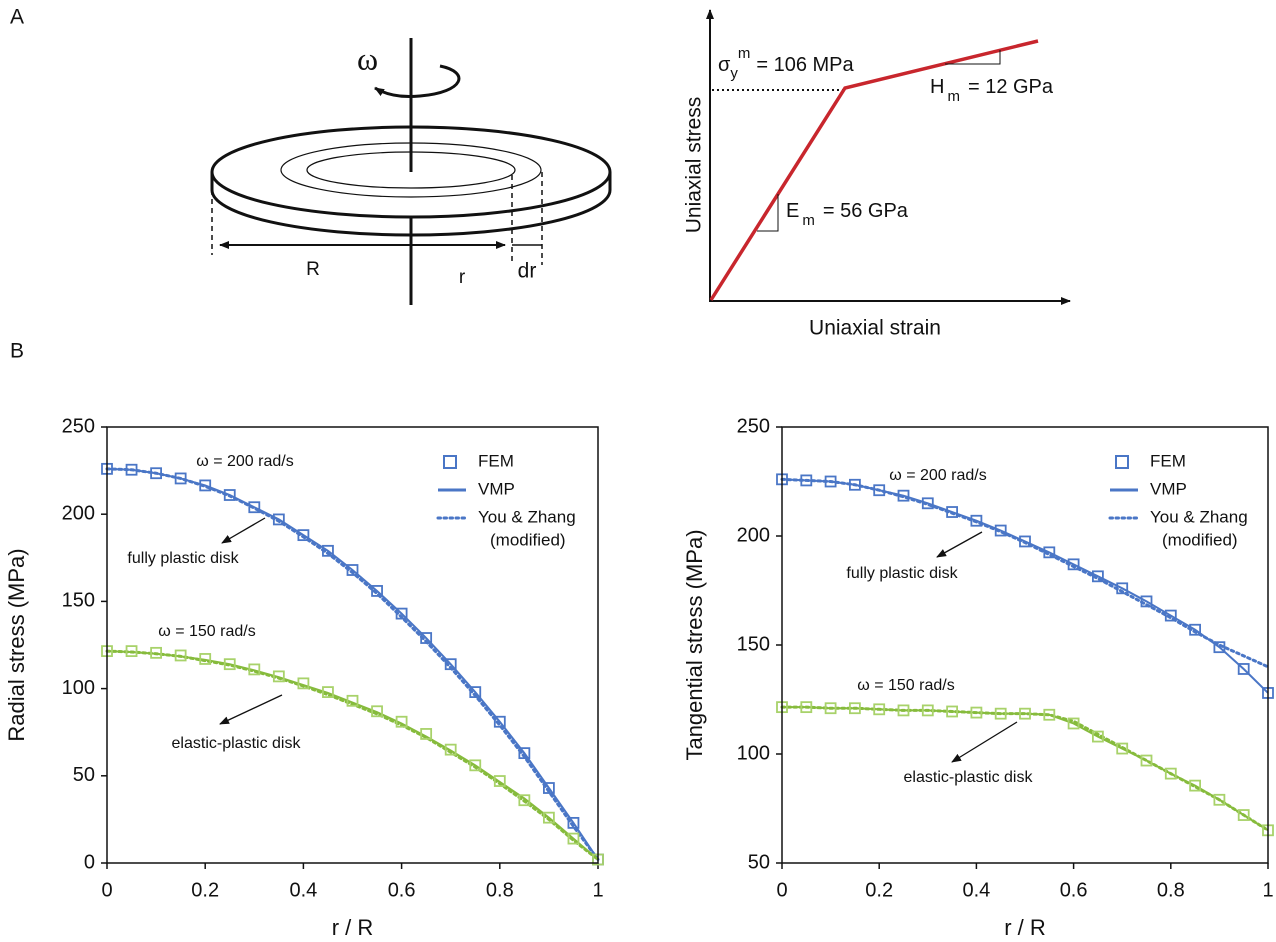 This screenshot has height=942, width=1276. I want to click on y-tick-label: 0, so click(89, 862).